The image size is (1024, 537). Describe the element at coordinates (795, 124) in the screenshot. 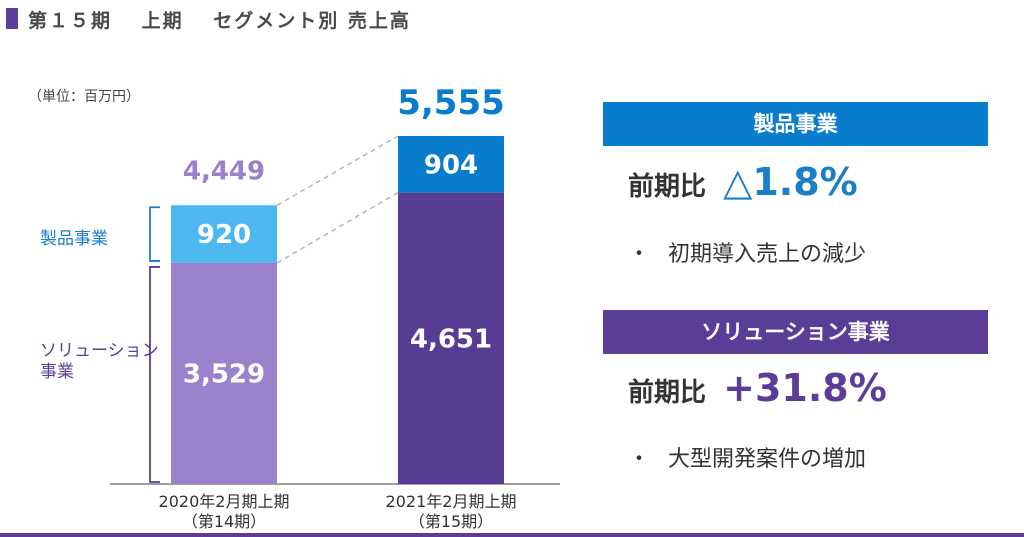

I see `panel-header-product: 製品事業` at that location.